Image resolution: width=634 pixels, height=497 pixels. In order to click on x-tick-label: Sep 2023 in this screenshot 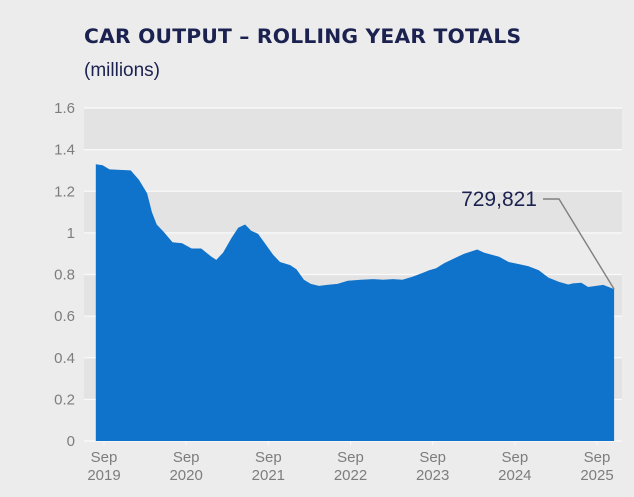, I will do `click(432, 466)`.